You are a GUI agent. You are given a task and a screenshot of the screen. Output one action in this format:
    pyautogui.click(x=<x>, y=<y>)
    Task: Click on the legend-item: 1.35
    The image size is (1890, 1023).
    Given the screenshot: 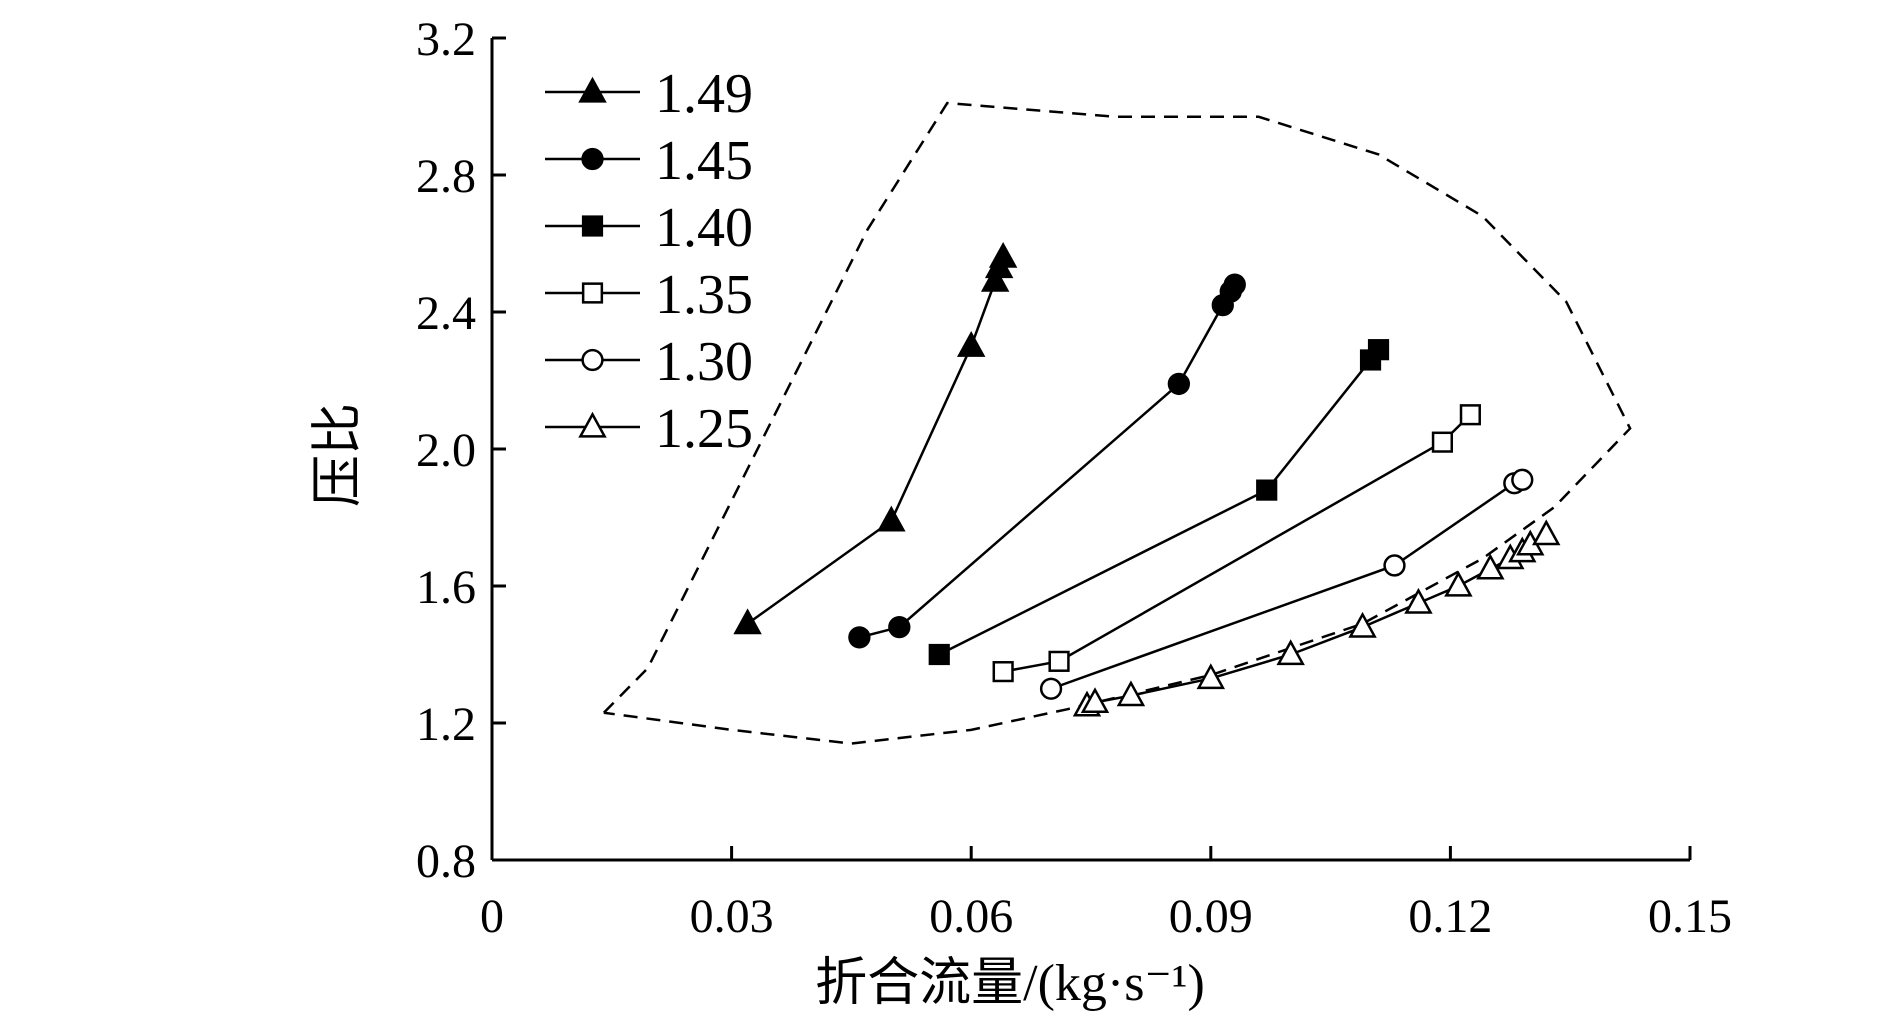 What is the action you would take?
    pyautogui.click(x=649, y=295)
    